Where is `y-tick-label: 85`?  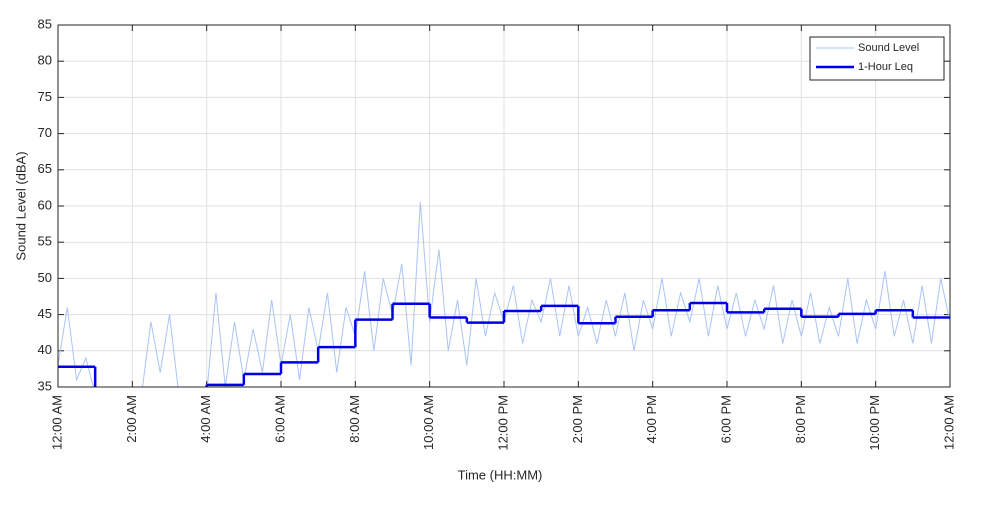
y-tick-label: 85 is located at coordinates (45, 23).